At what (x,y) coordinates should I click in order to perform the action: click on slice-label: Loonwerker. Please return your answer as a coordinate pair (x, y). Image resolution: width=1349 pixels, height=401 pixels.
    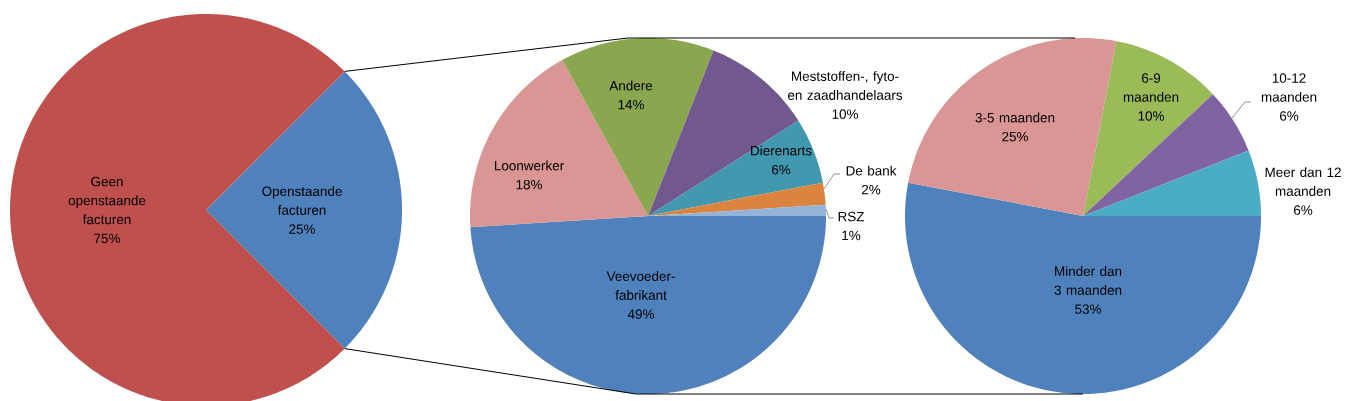
    Looking at the image, I should click on (529, 165).